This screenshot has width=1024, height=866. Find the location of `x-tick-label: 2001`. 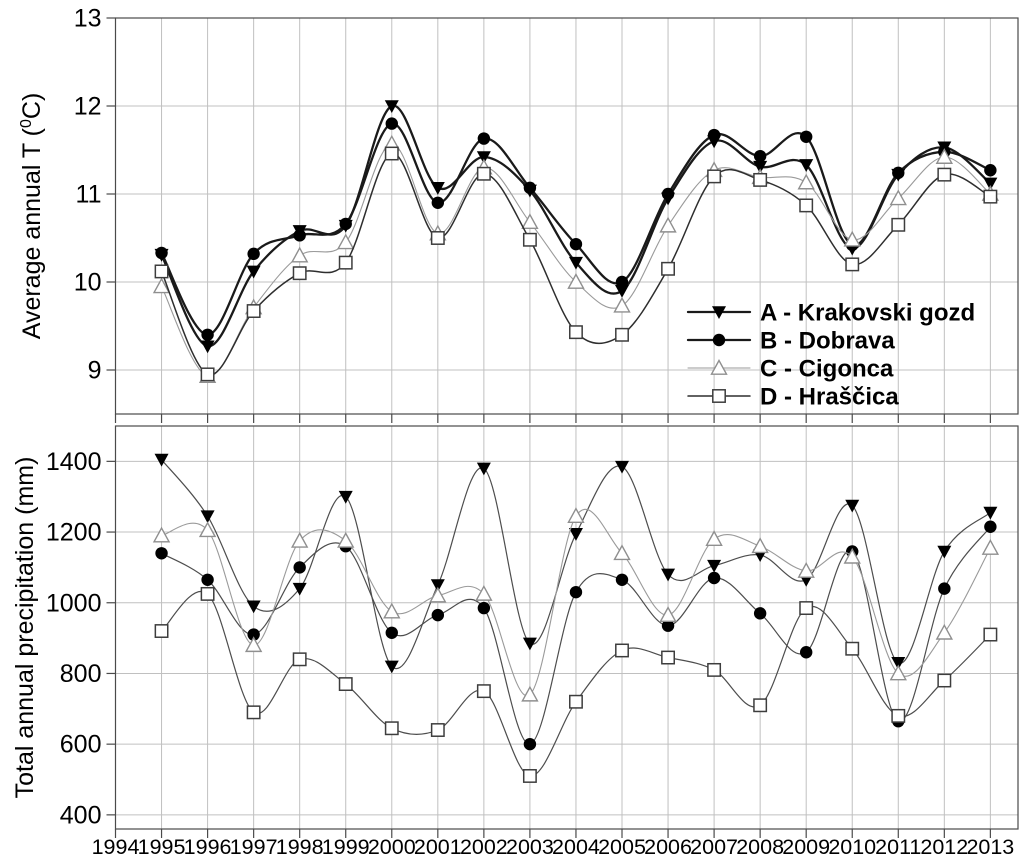

x-tick-label: 2001 is located at coordinates (438, 847).